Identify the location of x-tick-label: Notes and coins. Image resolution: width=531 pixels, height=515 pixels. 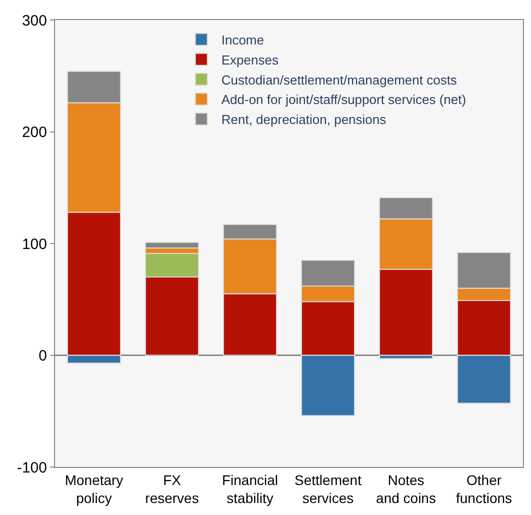
(406, 489).